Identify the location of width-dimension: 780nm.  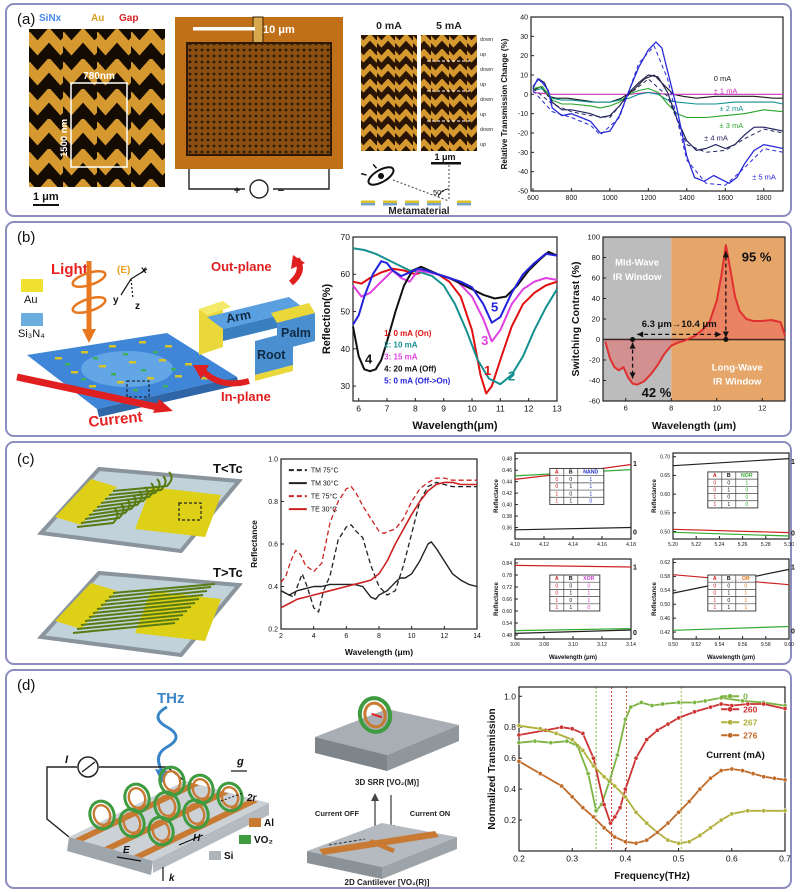
(99, 76).